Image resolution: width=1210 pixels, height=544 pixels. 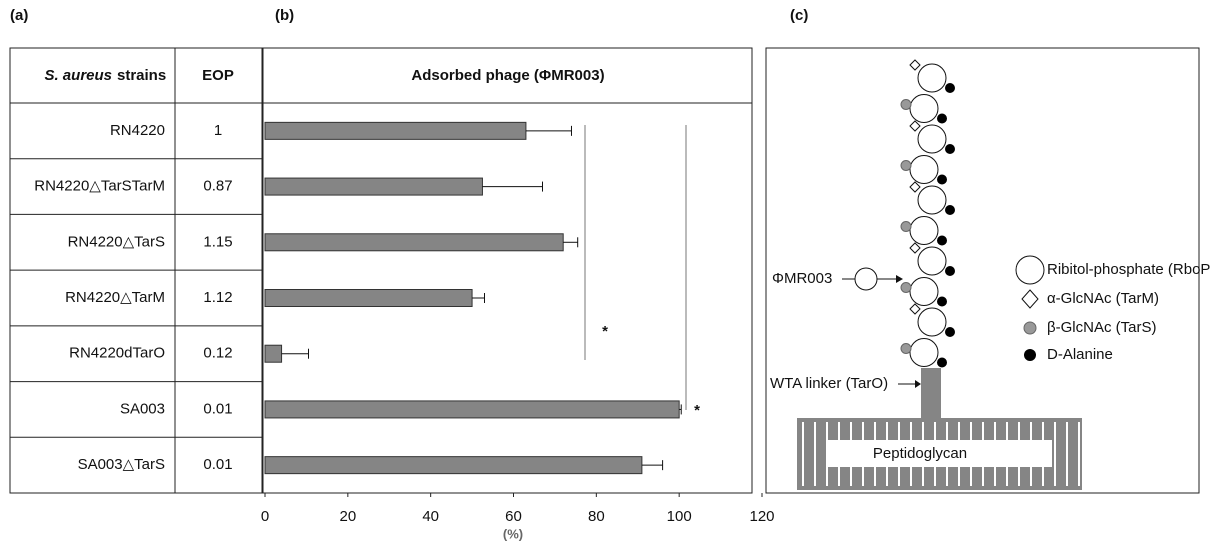 I want to click on peptidoglycan-label: Peptidoglycan, so click(x=920, y=453).